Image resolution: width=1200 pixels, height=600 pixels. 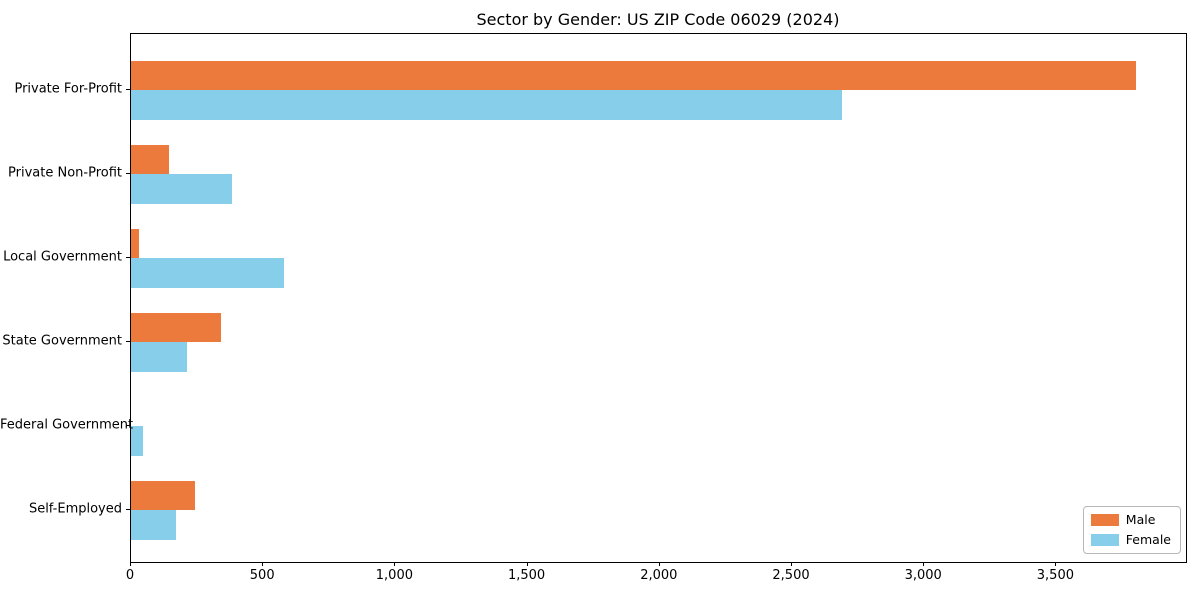 I want to click on y-tick-label: State Government, so click(x=62, y=341).